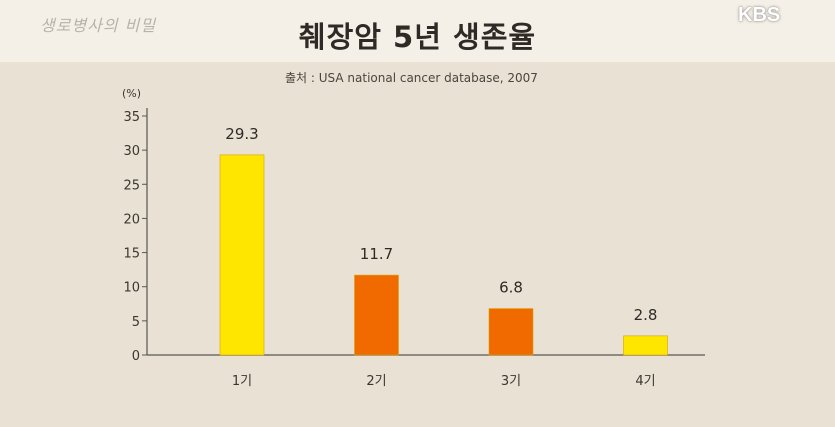 The width and height of the screenshot is (835, 427). Describe the element at coordinates (131, 151) in the screenshot. I see `y-tick-label: 30` at that location.